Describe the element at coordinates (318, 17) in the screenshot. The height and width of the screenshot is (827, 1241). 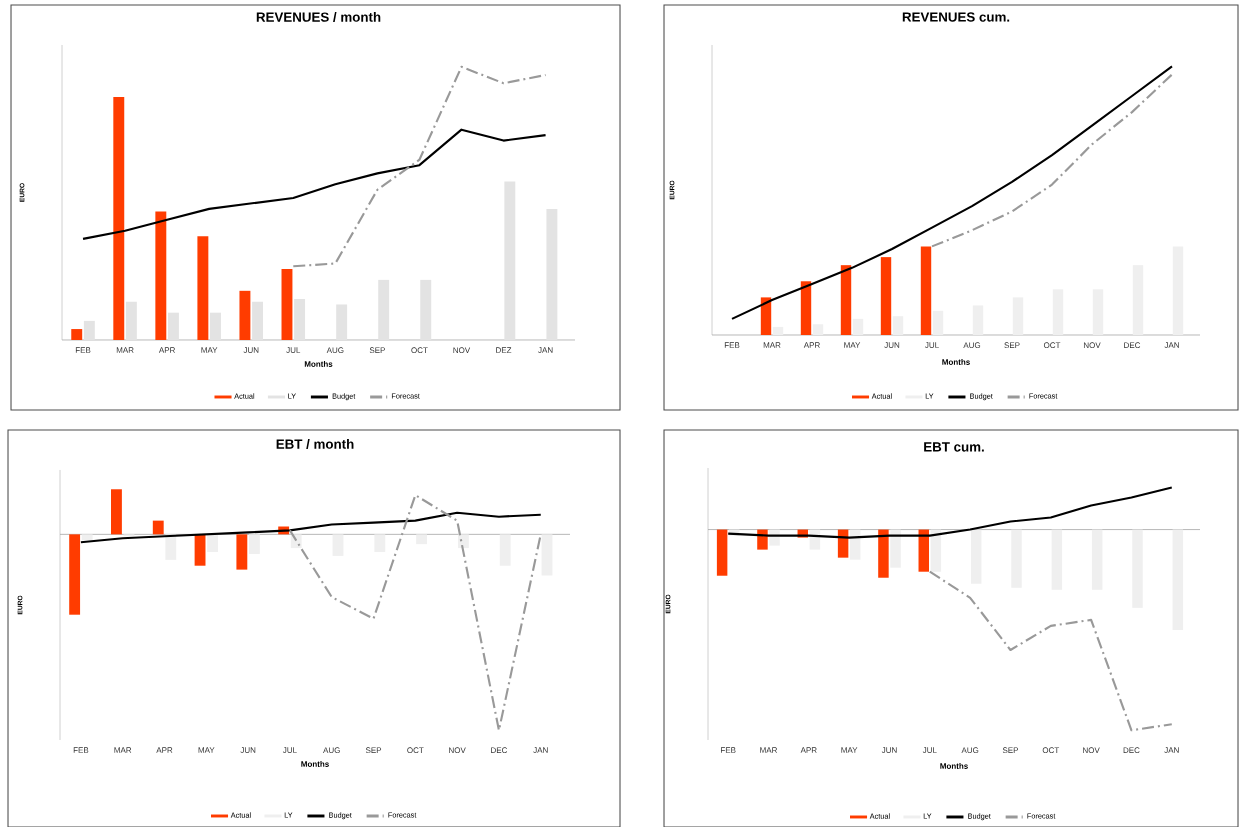
I see `chart-title: REVENUES / month` at that location.